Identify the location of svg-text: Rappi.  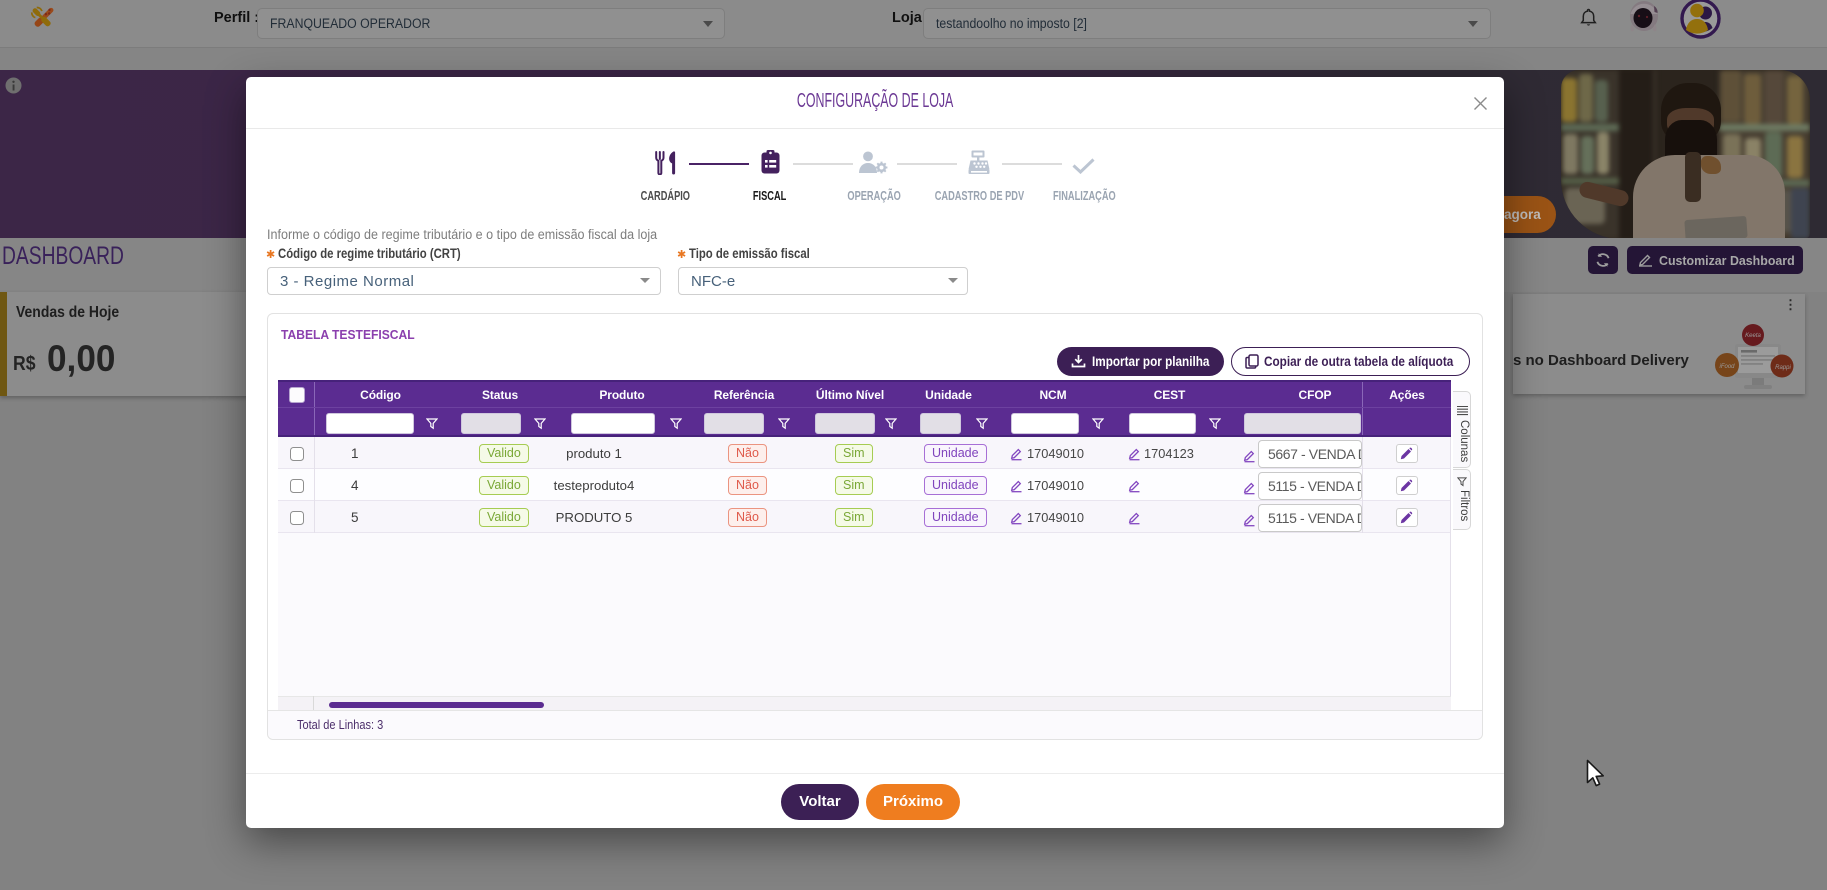
(1783, 368).